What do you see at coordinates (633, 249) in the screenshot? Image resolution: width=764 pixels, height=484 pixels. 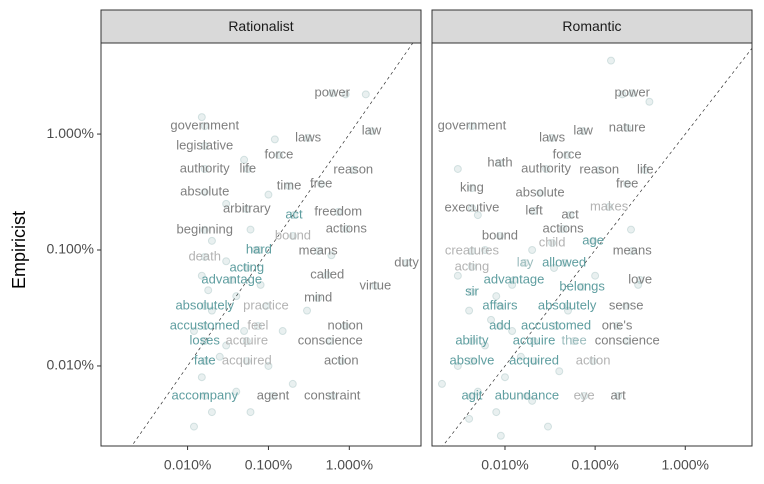 I see `word-label: means` at bounding box center [633, 249].